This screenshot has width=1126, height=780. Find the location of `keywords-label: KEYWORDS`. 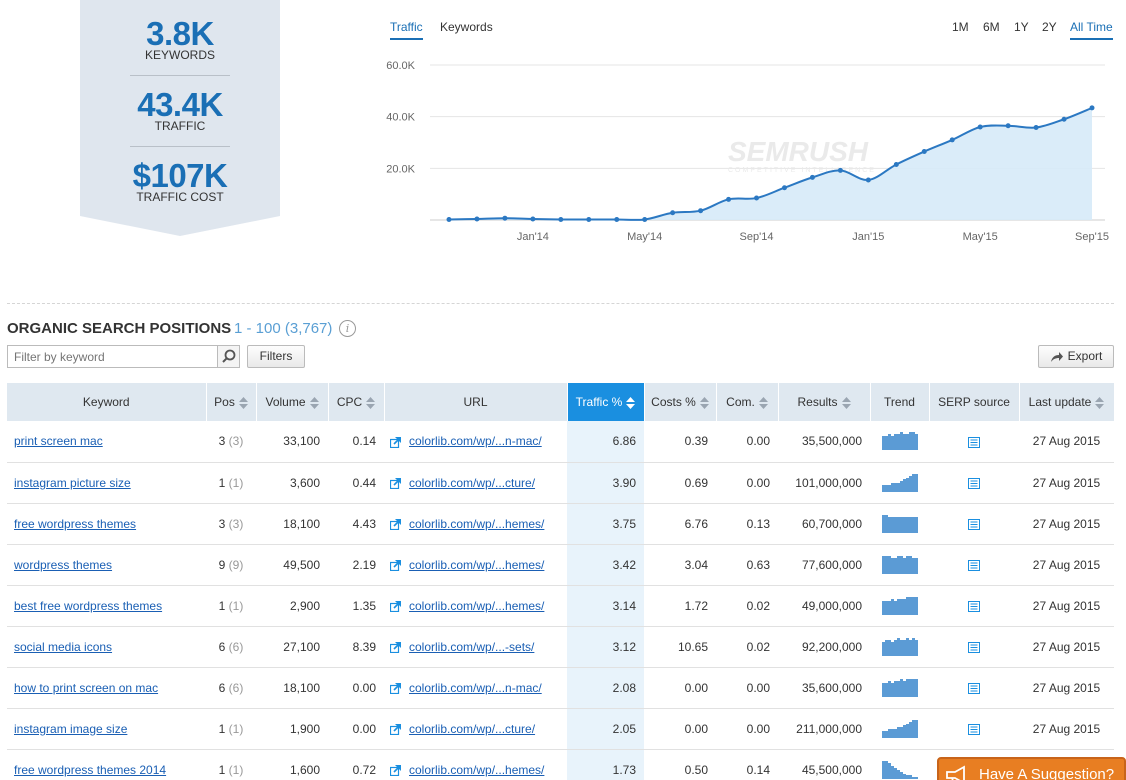

keywords-label: KEYWORDS is located at coordinates (179, 55).